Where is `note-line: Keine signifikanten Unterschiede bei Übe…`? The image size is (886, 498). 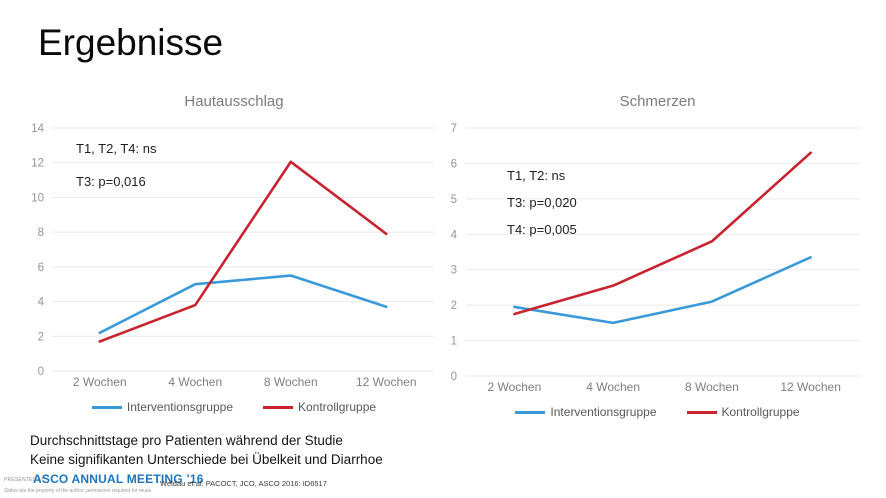 note-line: Keine signifikanten Unterschiede bei Übe… is located at coordinates (206, 459).